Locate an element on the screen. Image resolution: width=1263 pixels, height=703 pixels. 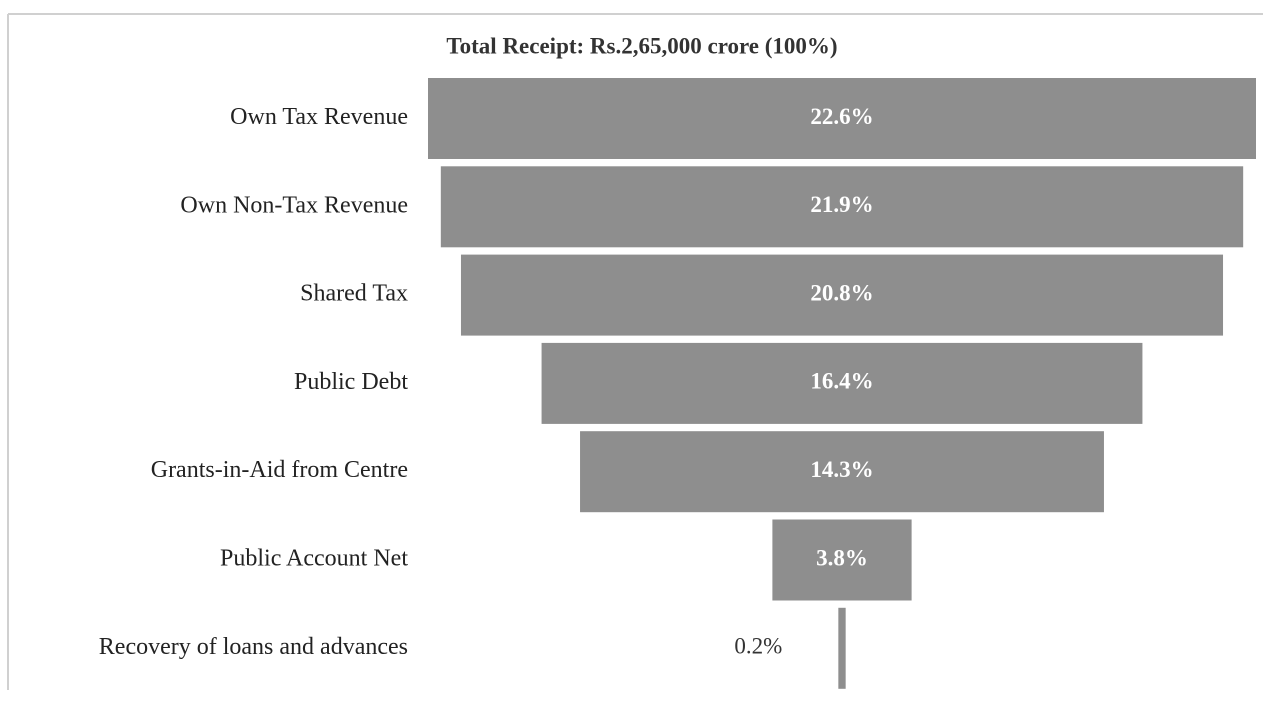
value-label: 3.8% is located at coordinates (842, 557).